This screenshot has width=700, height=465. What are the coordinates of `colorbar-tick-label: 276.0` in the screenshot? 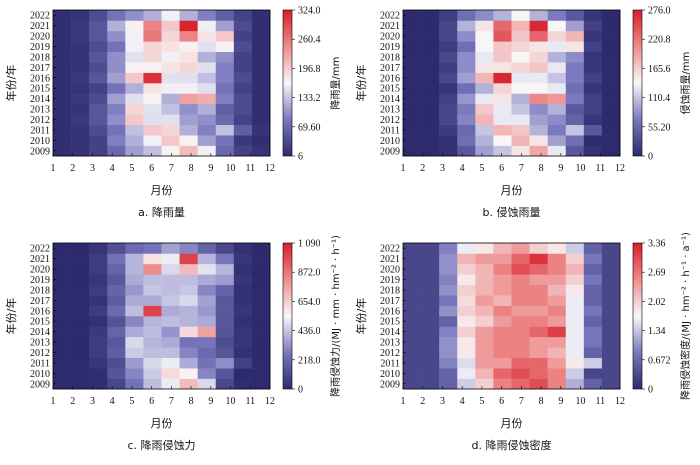 It's located at (659, 11).